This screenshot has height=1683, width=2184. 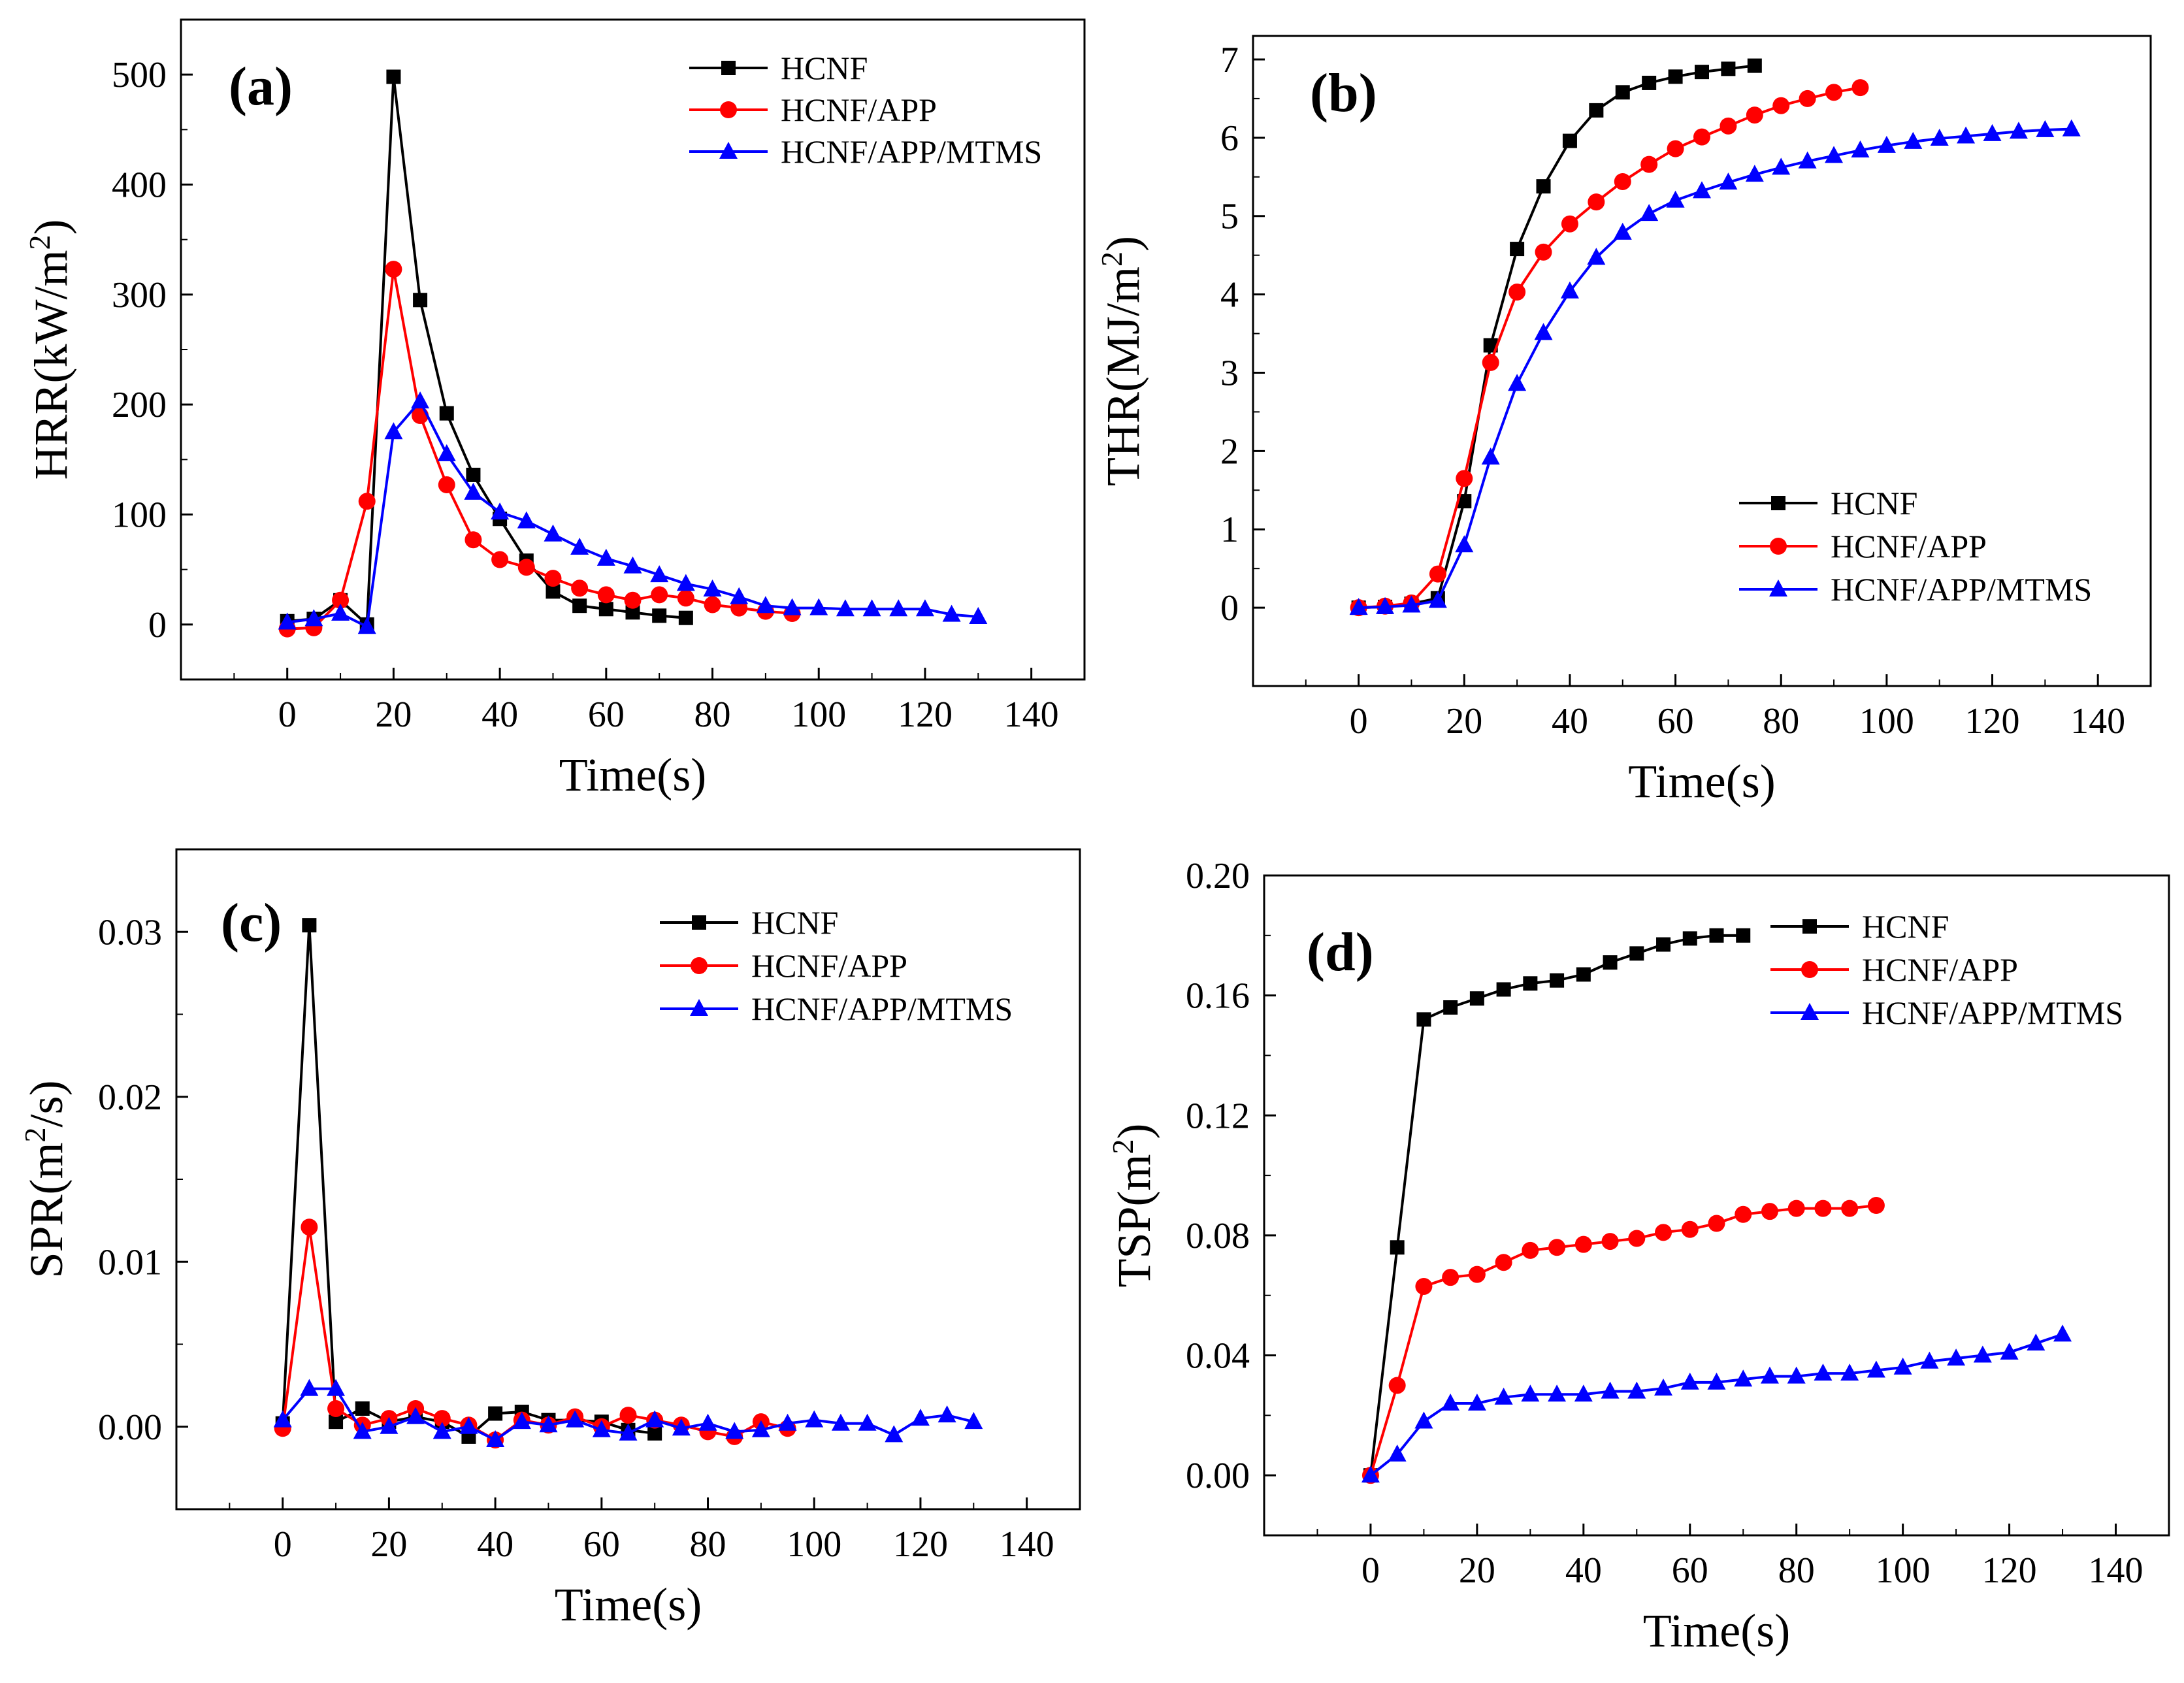 What do you see at coordinates (1828, 503) in the screenshot?
I see `legend-entry: HCNF` at bounding box center [1828, 503].